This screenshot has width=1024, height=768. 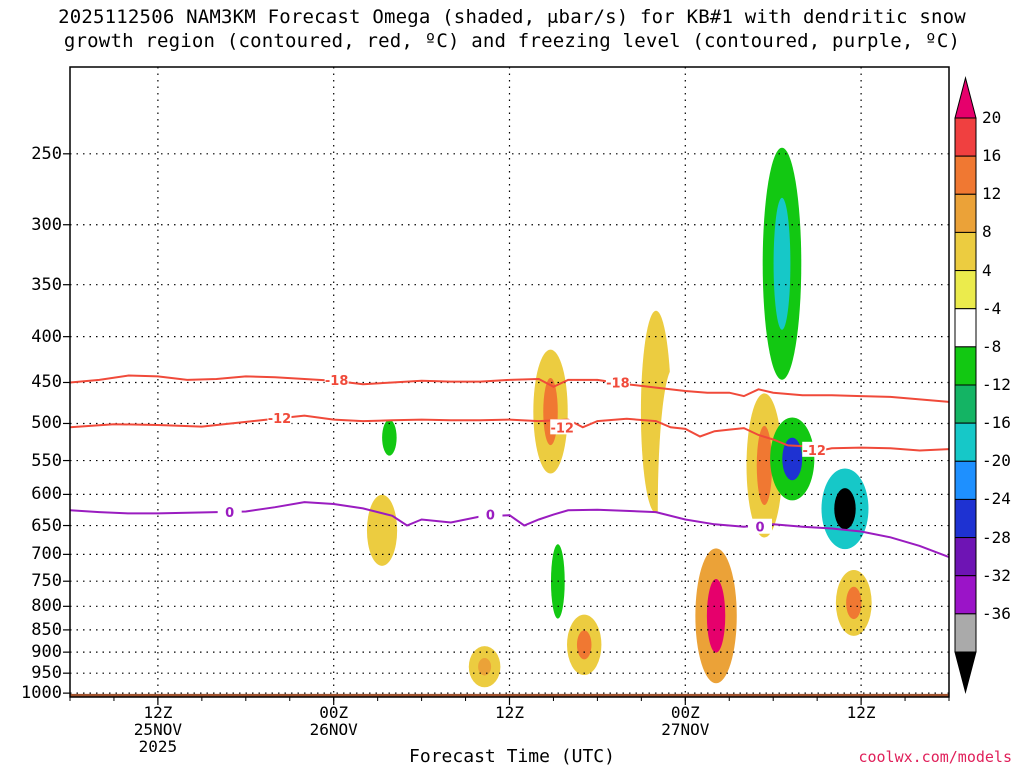 I want to click on y-tick-label: 650, so click(x=46, y=525).